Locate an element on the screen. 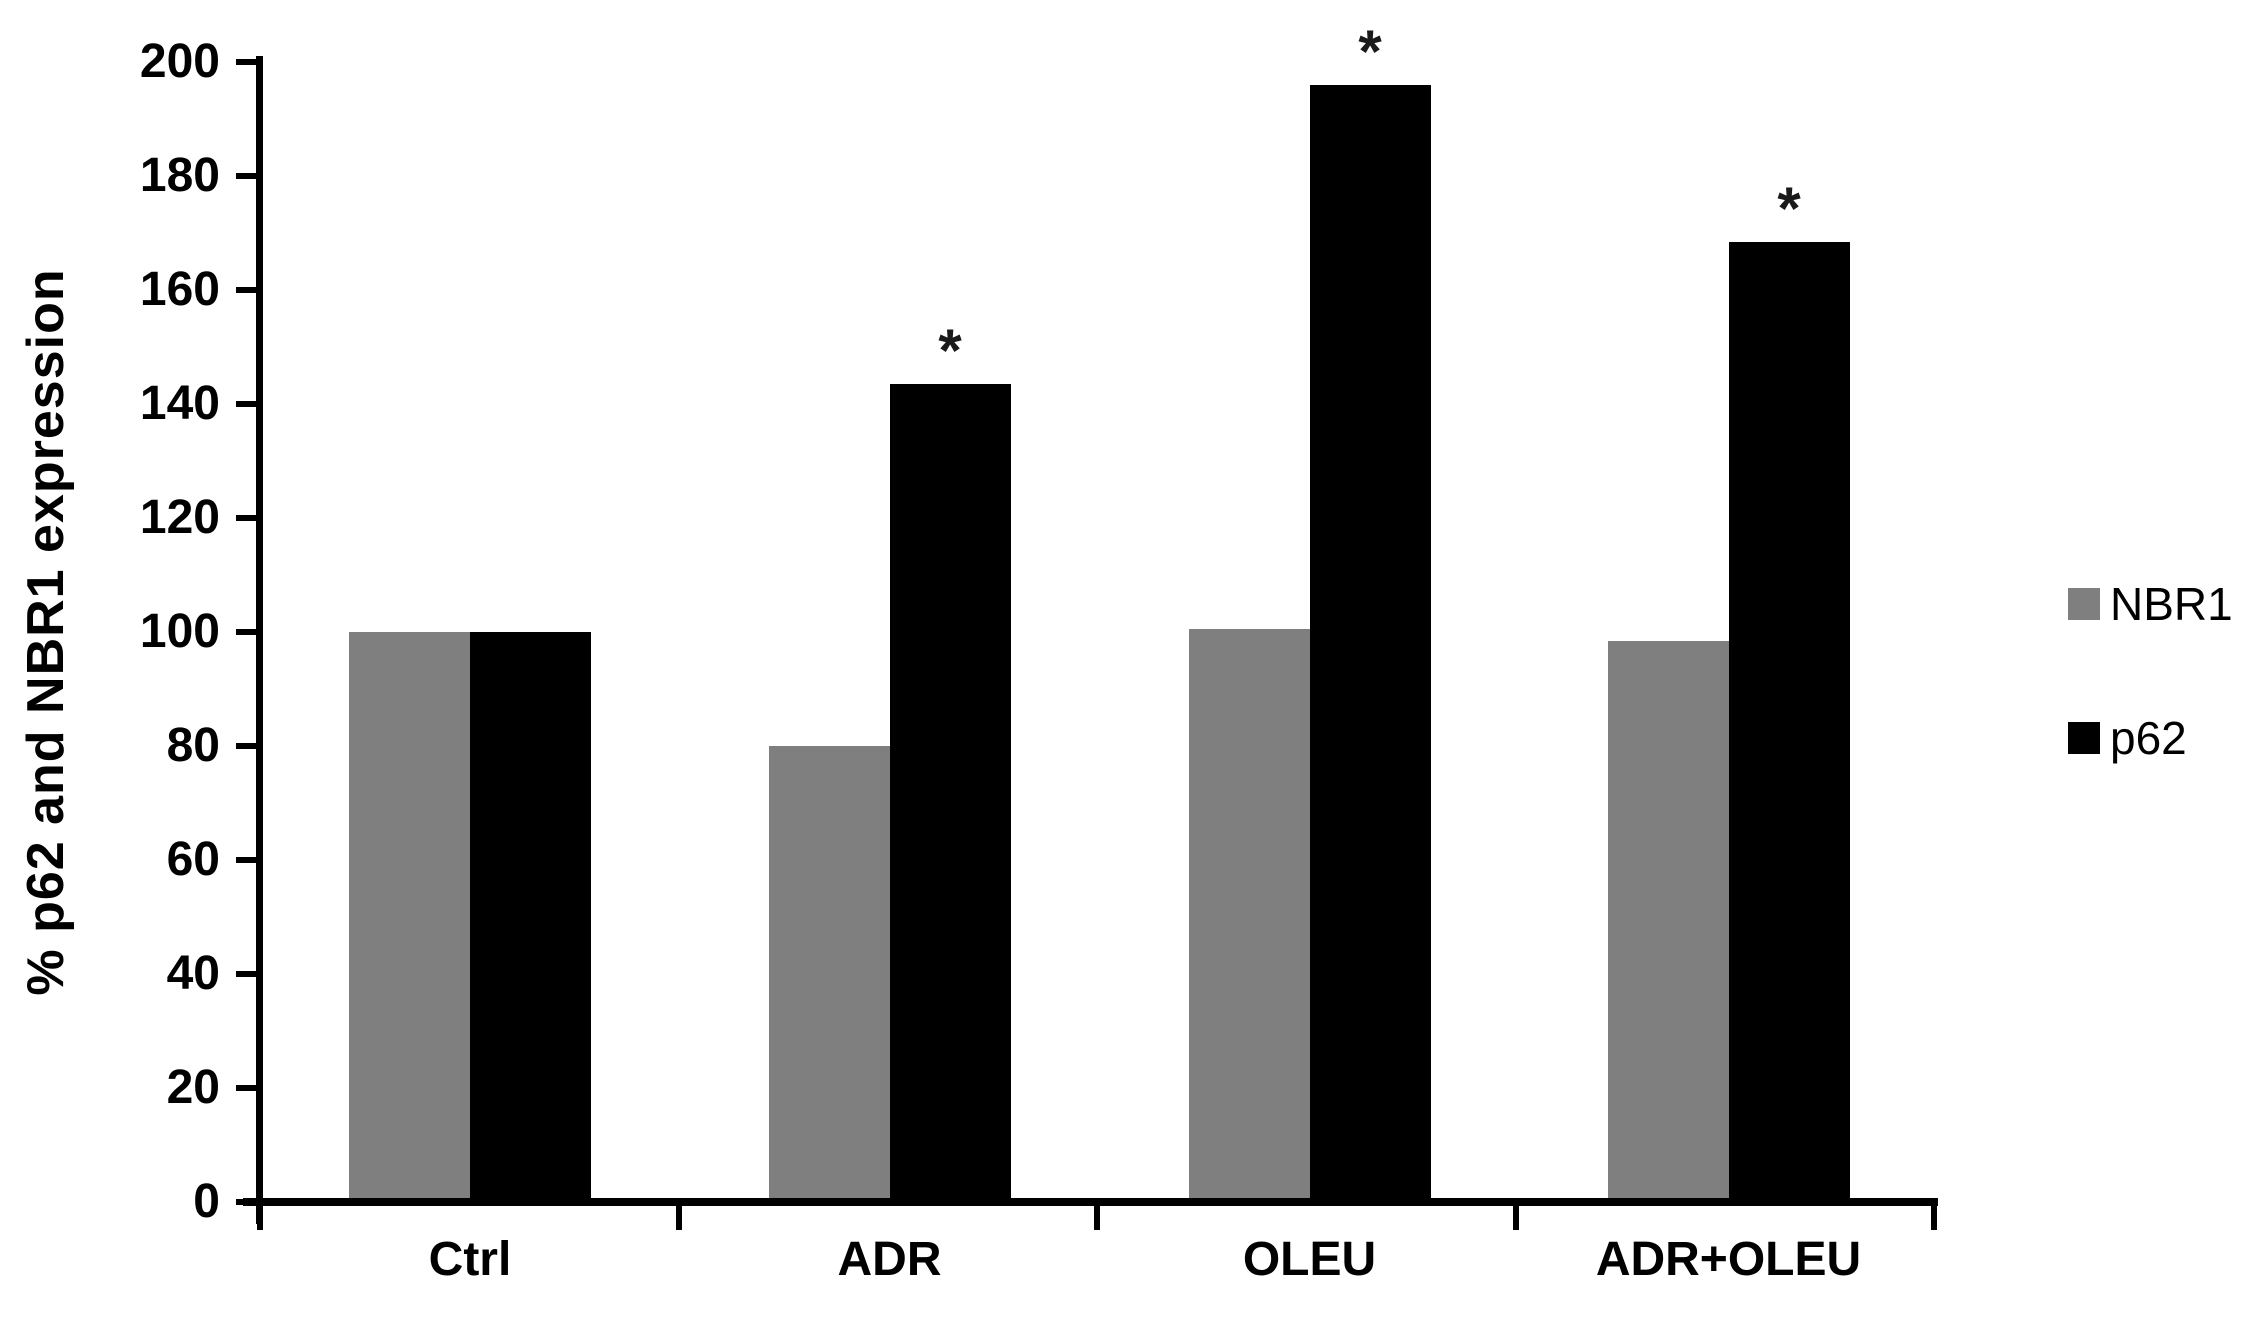  significance-asterisk-adr: * is located at coordinates (950, 351).